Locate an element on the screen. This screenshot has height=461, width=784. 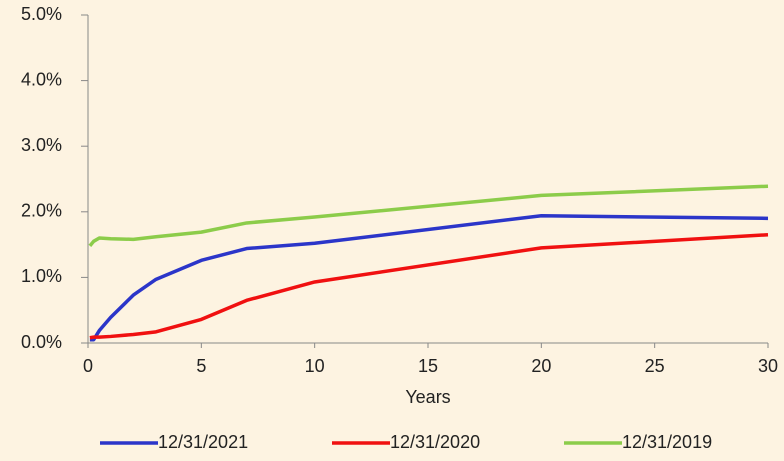
x-tick-label: 5 is located at coordinates (201, 366).